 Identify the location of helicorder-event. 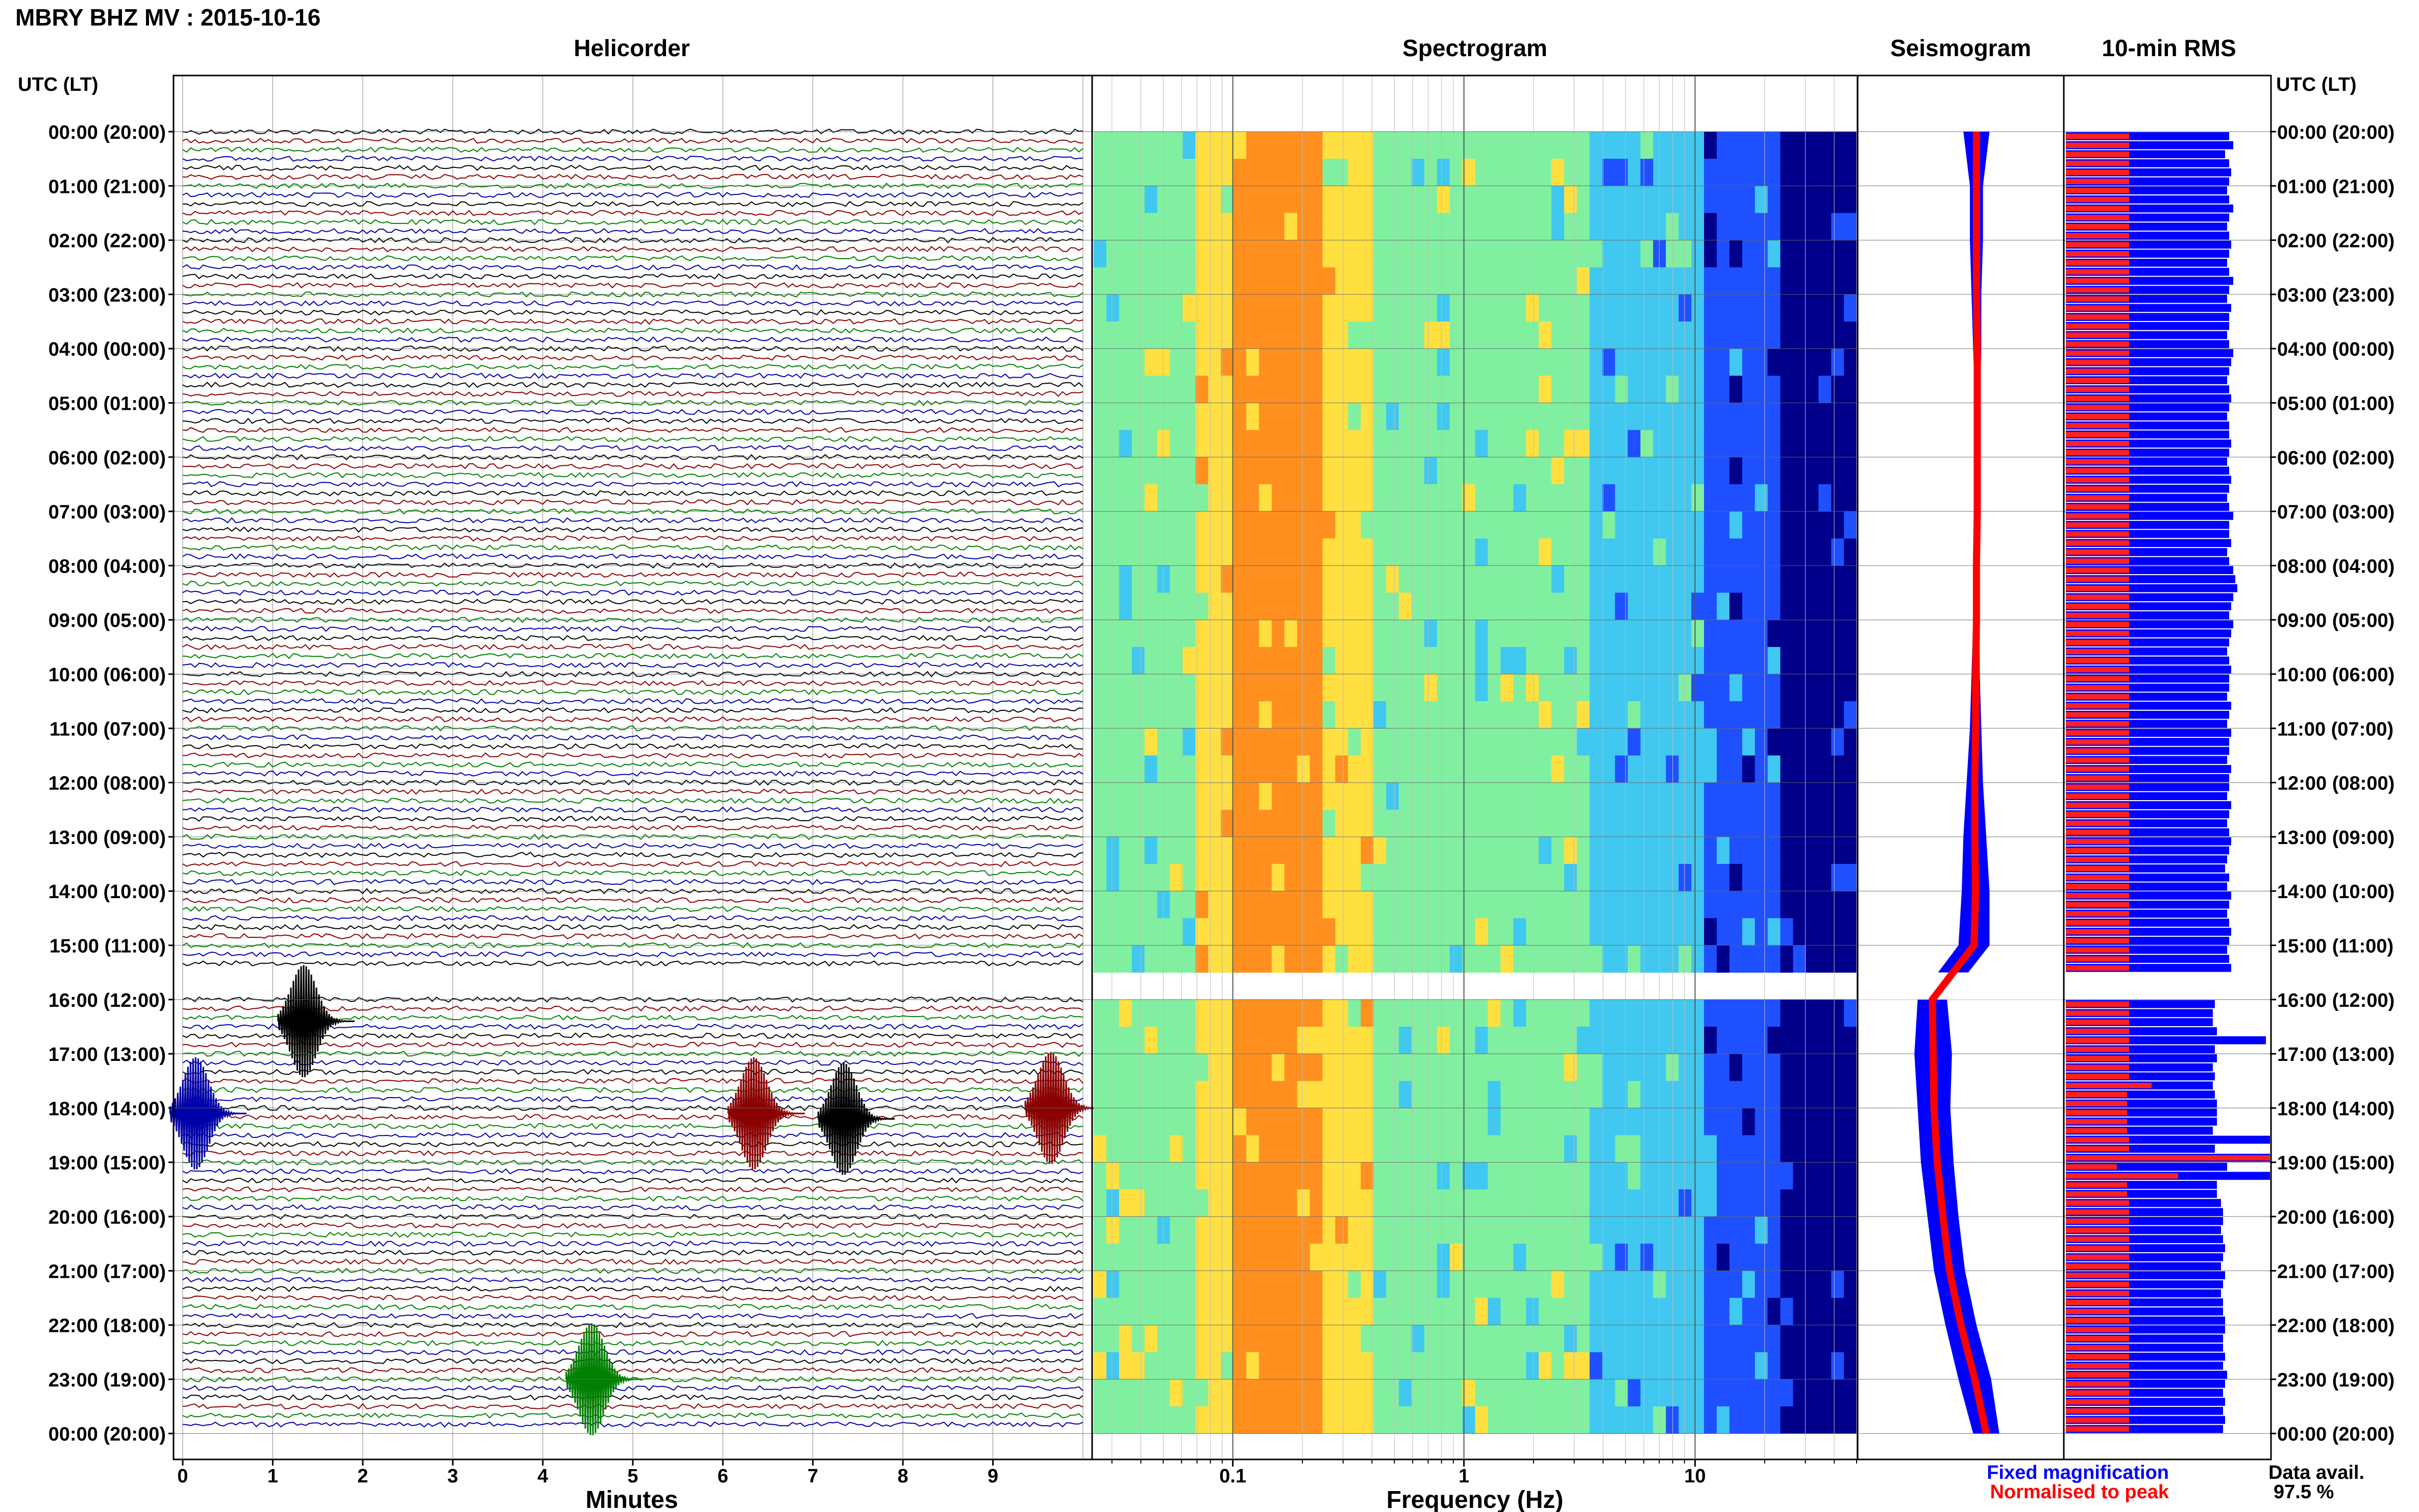
(316, 1021).